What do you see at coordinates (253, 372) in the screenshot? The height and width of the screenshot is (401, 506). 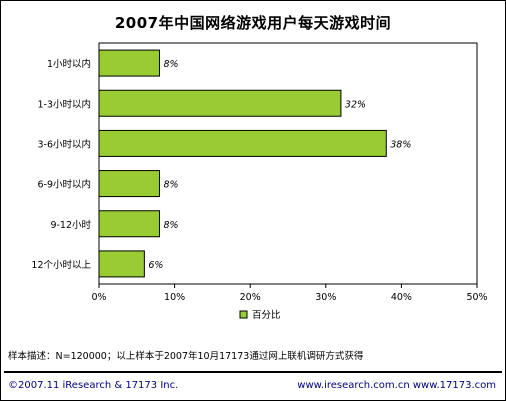 I see `footer-divider` at bounding box center [253, 372].